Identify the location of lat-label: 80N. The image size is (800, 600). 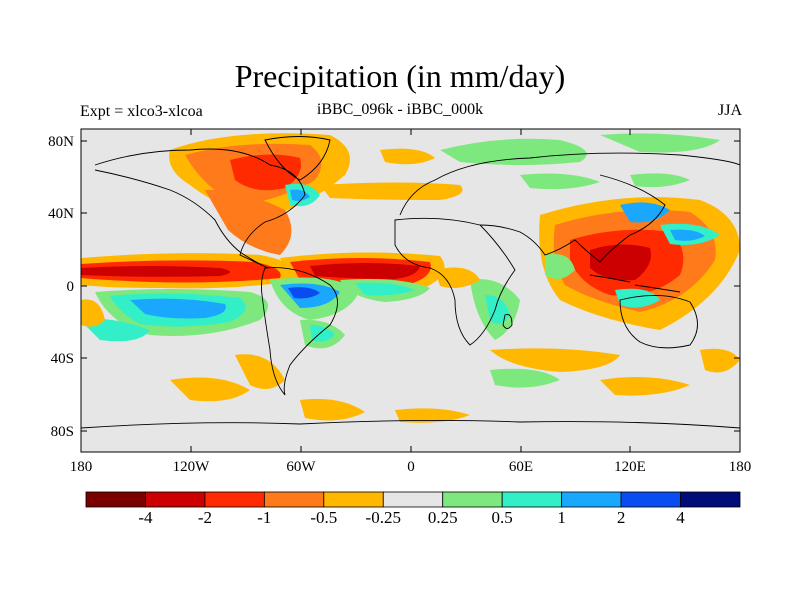
(61, 142).